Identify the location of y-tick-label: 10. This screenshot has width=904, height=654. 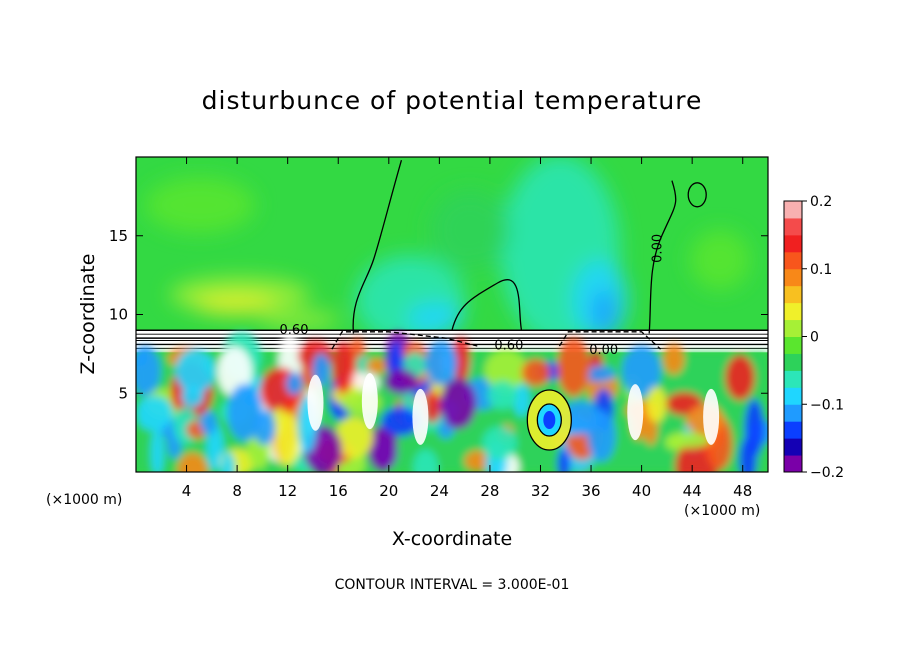
(118, 315).